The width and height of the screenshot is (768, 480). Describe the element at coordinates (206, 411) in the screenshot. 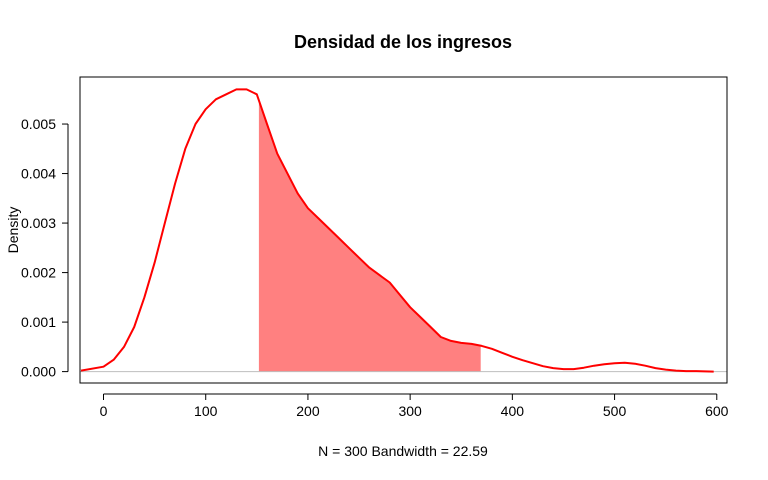

I see `x-tick-label: 100` at that location.